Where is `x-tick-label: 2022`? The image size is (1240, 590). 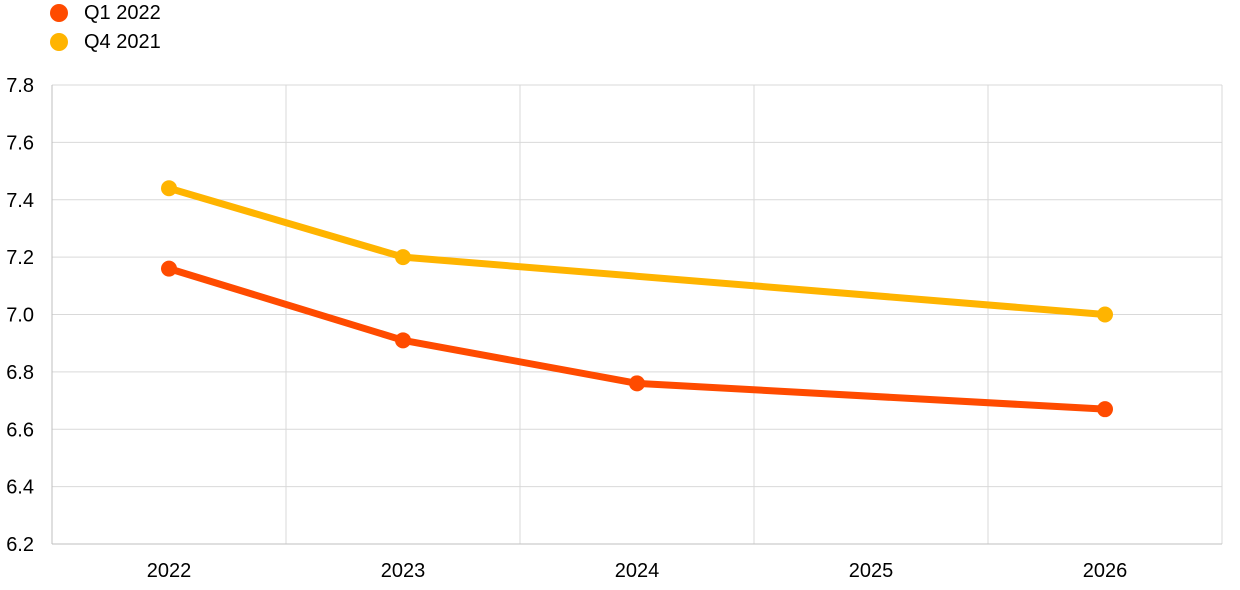
x-tick-label: 2022 is located at coordinates (169, 571).